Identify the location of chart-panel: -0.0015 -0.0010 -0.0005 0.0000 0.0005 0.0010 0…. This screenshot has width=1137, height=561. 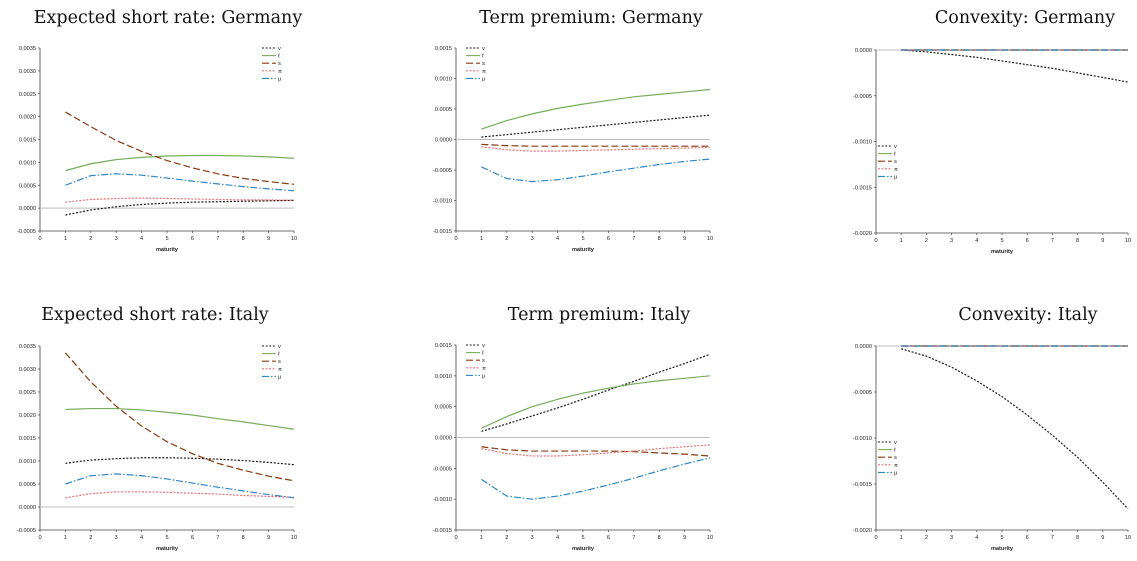
(573, 447).